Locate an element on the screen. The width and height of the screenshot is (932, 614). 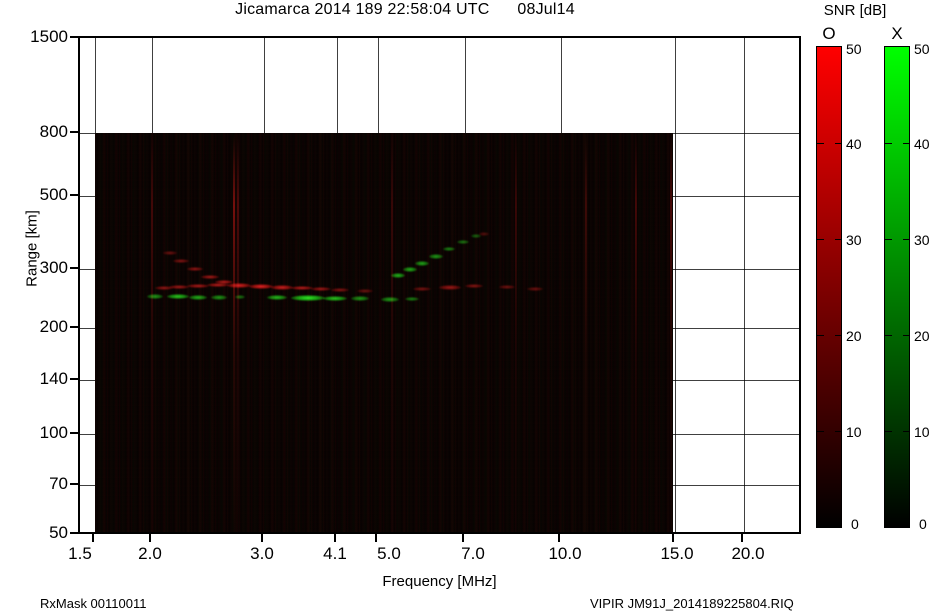
colorbar-x-label-50: 50 is located at coordinates (922, 49).